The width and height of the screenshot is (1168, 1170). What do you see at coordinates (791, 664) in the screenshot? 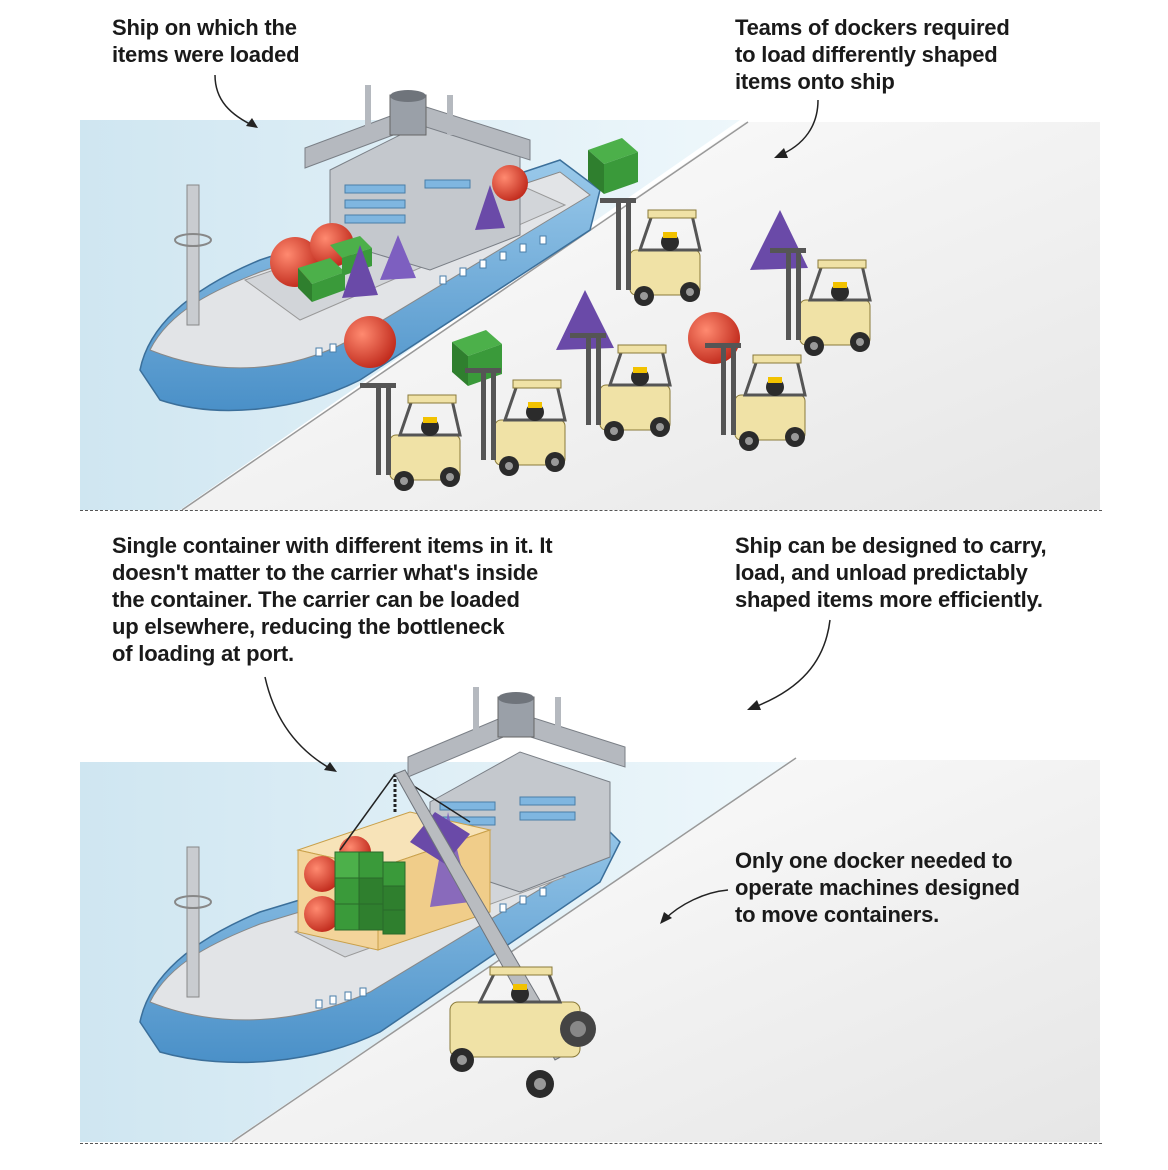
I see `arrow-ship-design` at bounding box center [791, 664].